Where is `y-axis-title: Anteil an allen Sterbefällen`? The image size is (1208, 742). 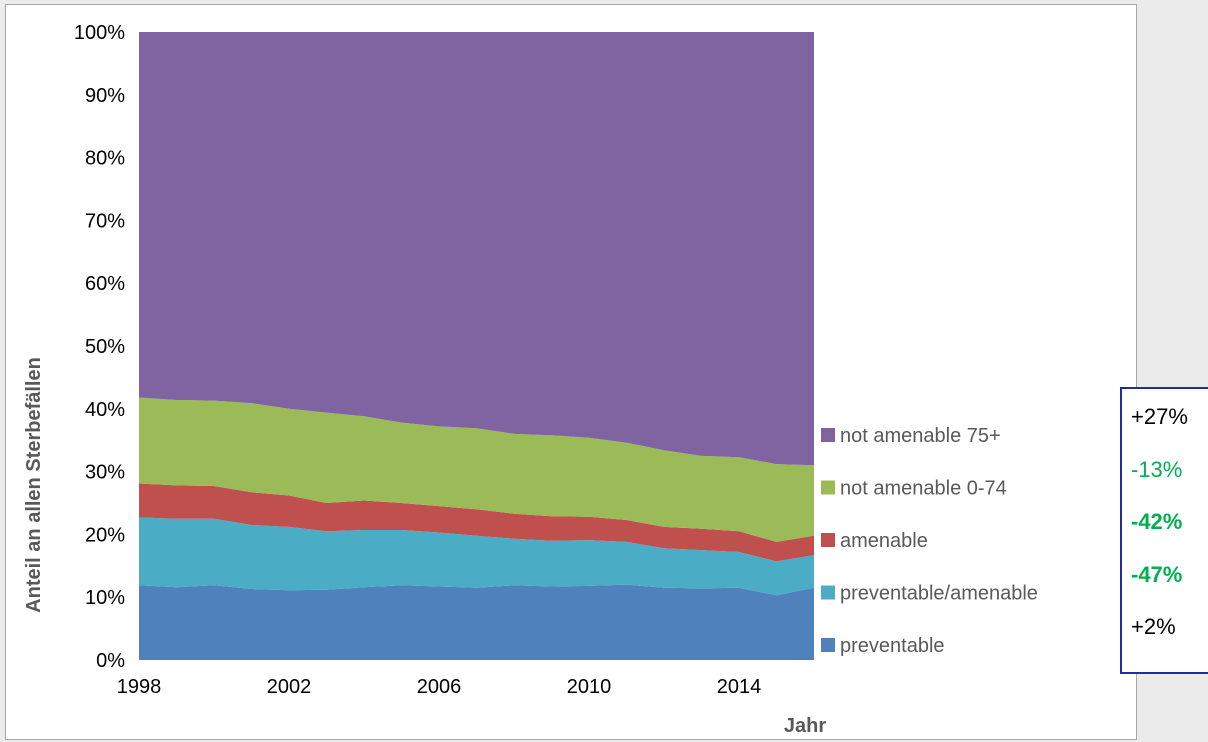
y-axis-title: Anteil an allen Sterbefällen is located at coordinates (34, 485).